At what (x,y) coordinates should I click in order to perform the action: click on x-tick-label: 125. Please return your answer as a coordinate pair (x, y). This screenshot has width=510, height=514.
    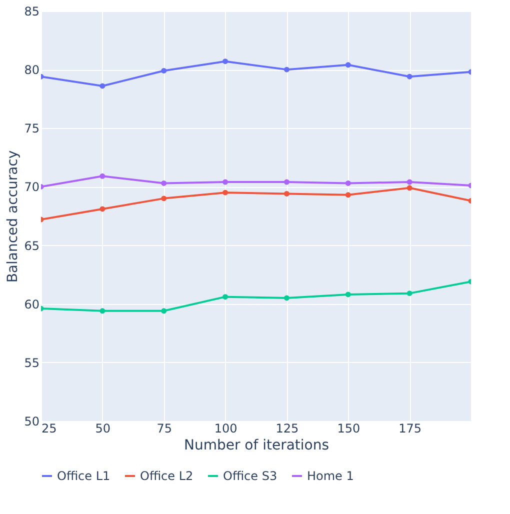
    Looking at the image, I should click on (287, 429).